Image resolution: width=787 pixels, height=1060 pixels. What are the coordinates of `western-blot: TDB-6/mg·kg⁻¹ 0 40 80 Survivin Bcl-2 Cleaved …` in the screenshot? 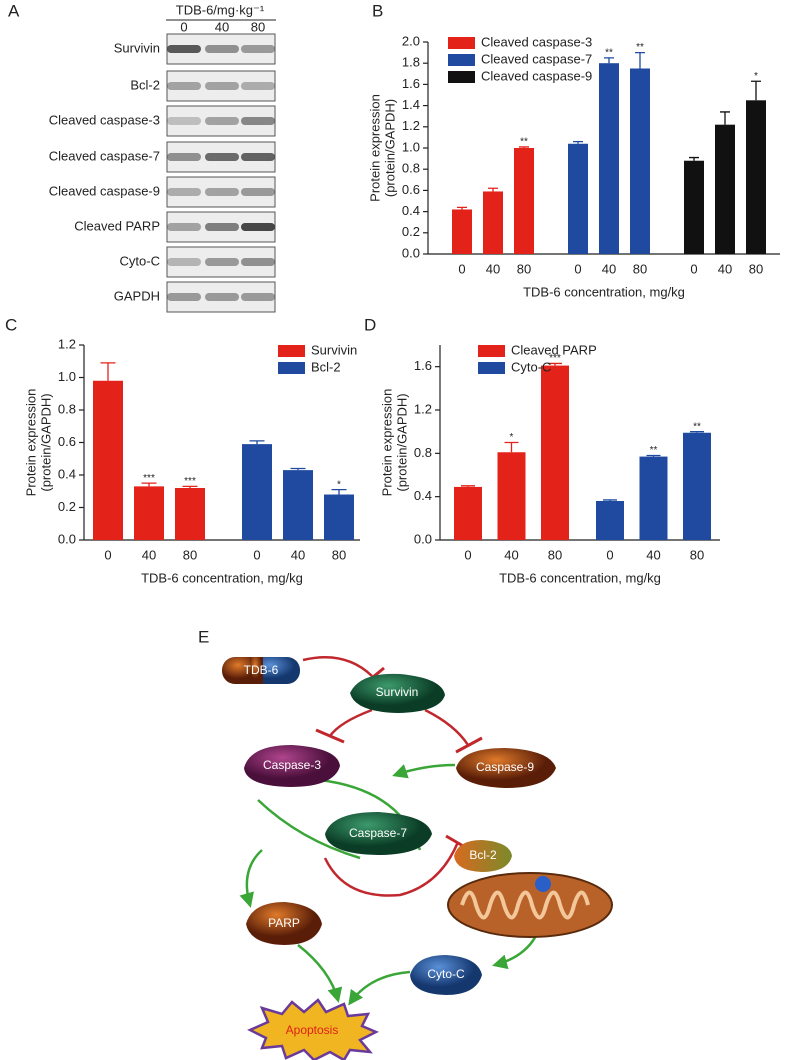 It's located at (162, 157).